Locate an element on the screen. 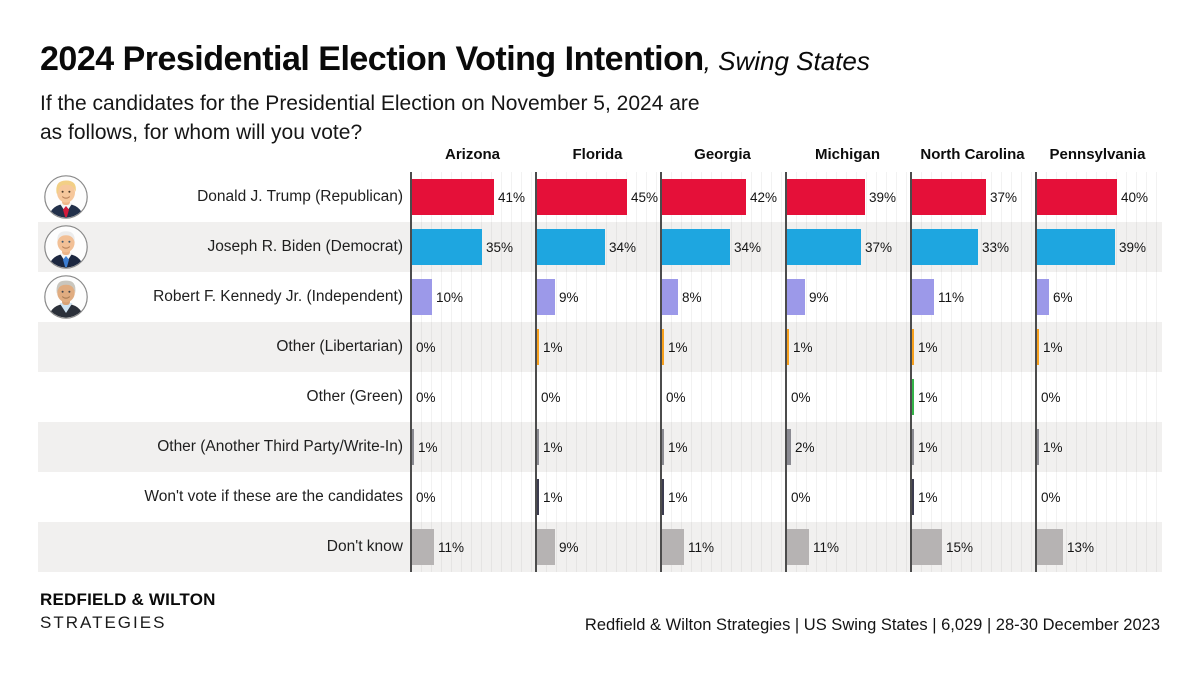 This screenshot has height=675, width=1200. bar-panel-michigan: 1% is located at coordinates (847, 347).